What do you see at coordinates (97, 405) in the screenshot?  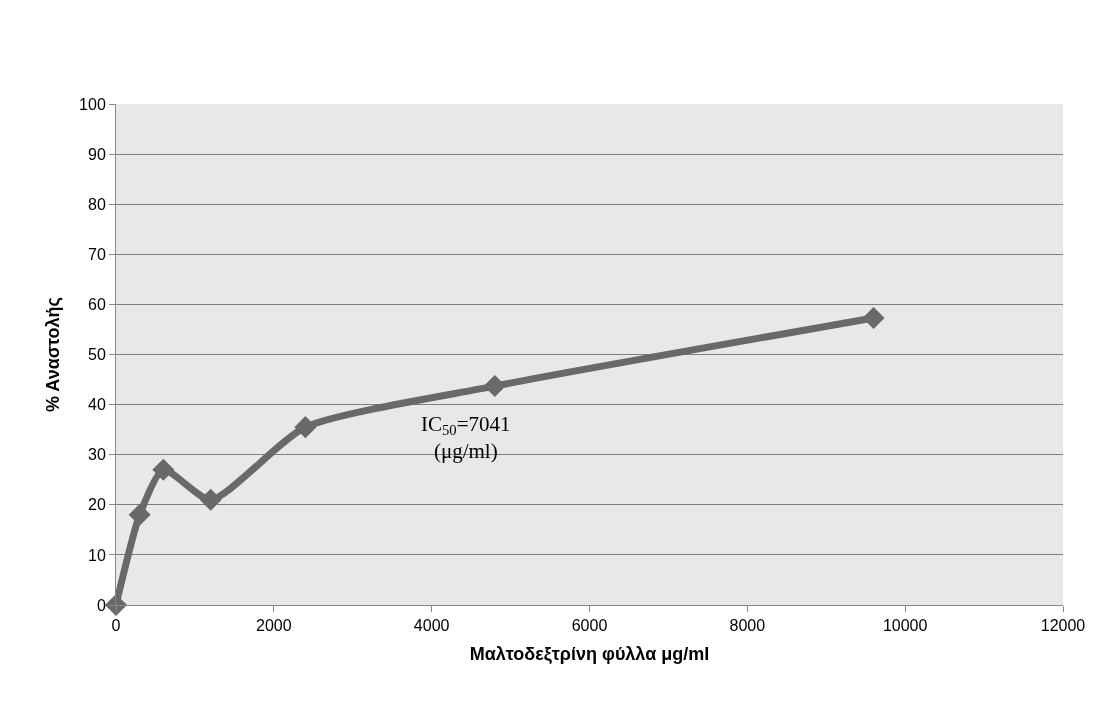 I see `y-tick-label: 40` at bounding box center [97, 405].